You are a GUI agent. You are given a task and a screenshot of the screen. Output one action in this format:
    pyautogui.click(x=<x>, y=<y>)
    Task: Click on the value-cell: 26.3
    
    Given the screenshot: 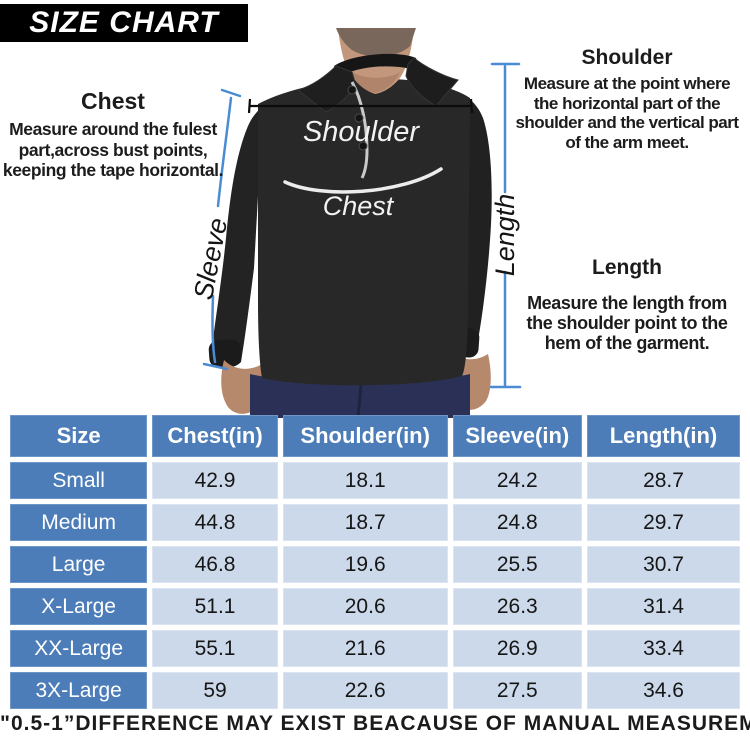 What is the action you would take?
    pyautogui.click(x=517, y=606)
    